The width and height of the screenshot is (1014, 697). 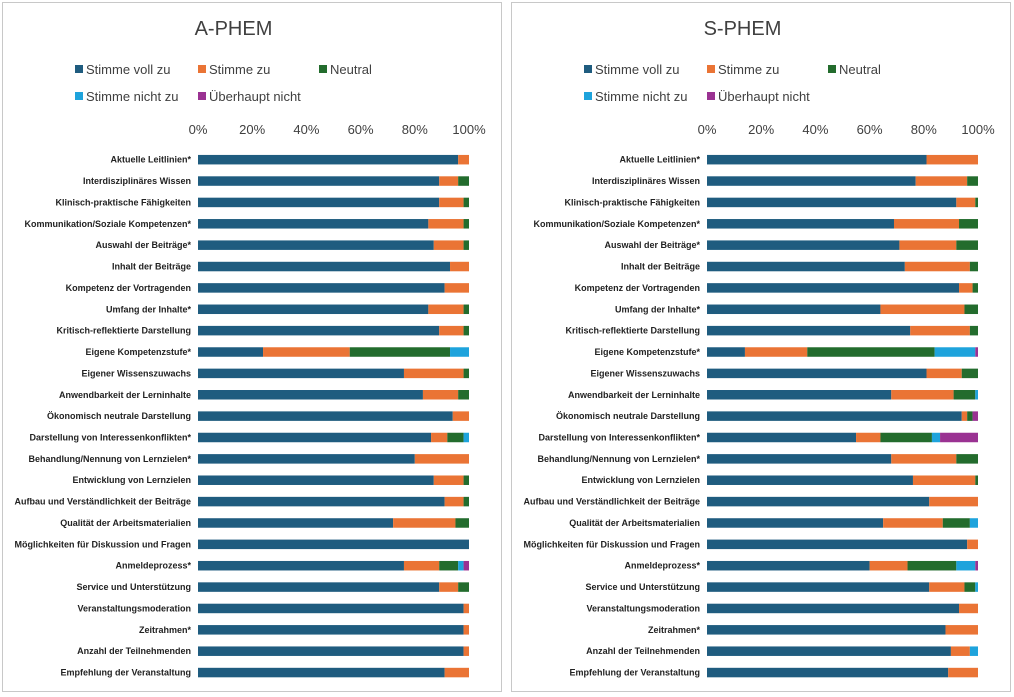 What do you see at coordinates (637, 288) in the screenshot?
I see `category-label: Kompetenz der Vortragenden` at bounding box center [637, 288].